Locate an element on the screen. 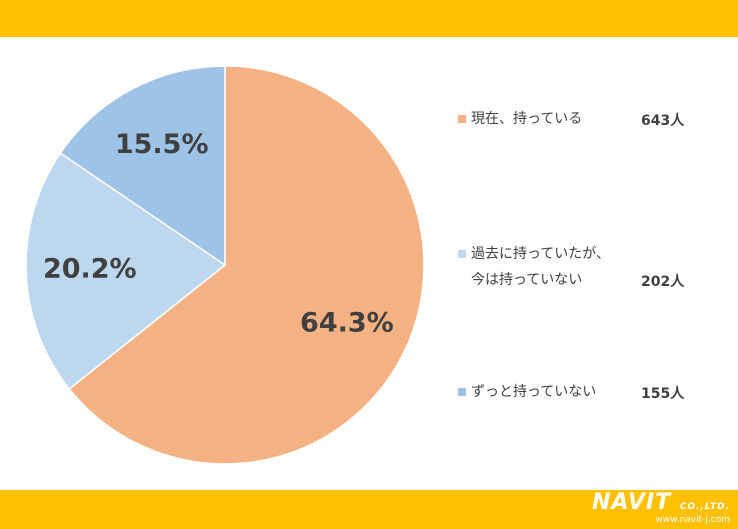 The image size is (738, 529). logo-url: www.navit-j.com is located at coordinates (692, 520).